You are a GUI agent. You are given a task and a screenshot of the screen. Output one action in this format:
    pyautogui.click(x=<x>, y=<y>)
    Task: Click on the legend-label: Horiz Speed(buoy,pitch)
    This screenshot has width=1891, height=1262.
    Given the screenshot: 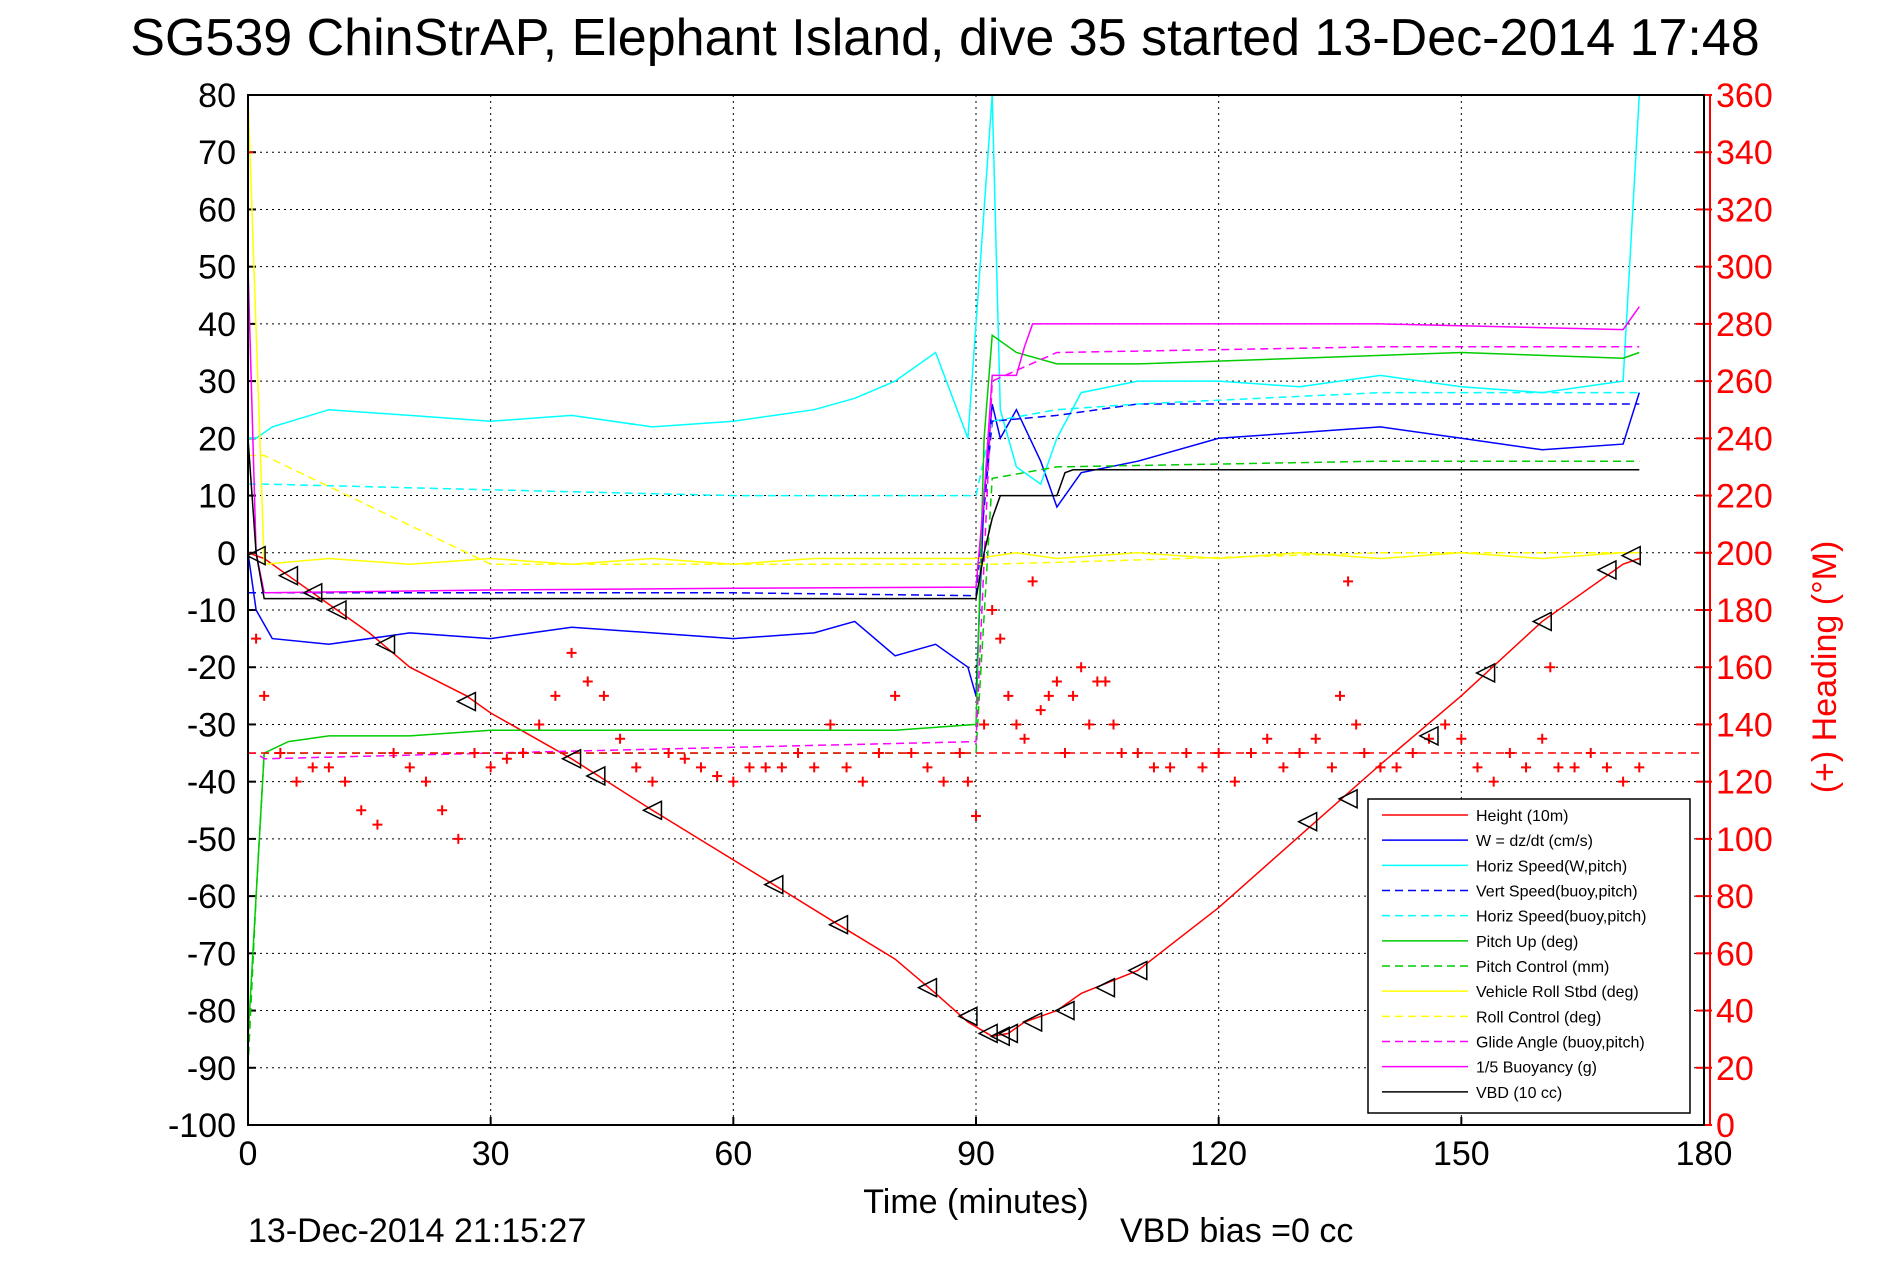 What is the action you would take?
    pyautogui.click(x=1561, y=917)
    